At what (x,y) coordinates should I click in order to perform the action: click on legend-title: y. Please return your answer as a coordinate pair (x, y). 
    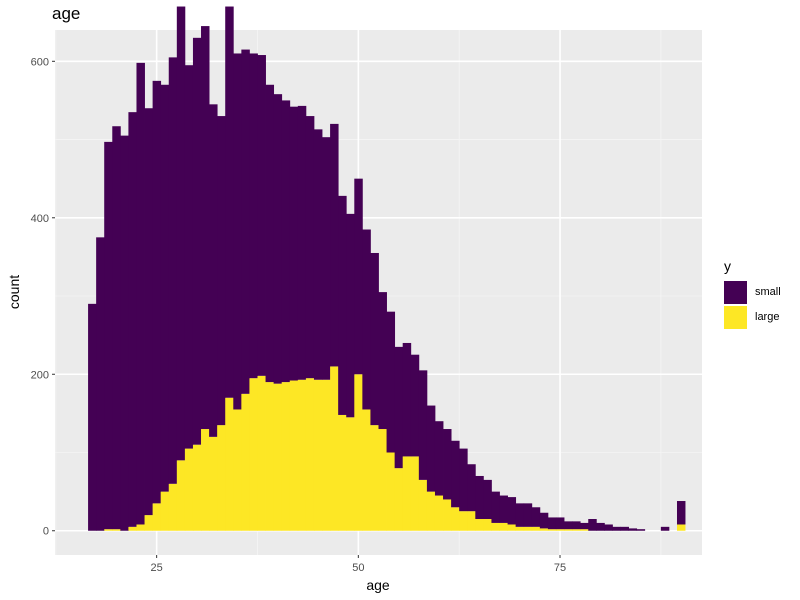
    Looking at the image, I should click on (727, 266).